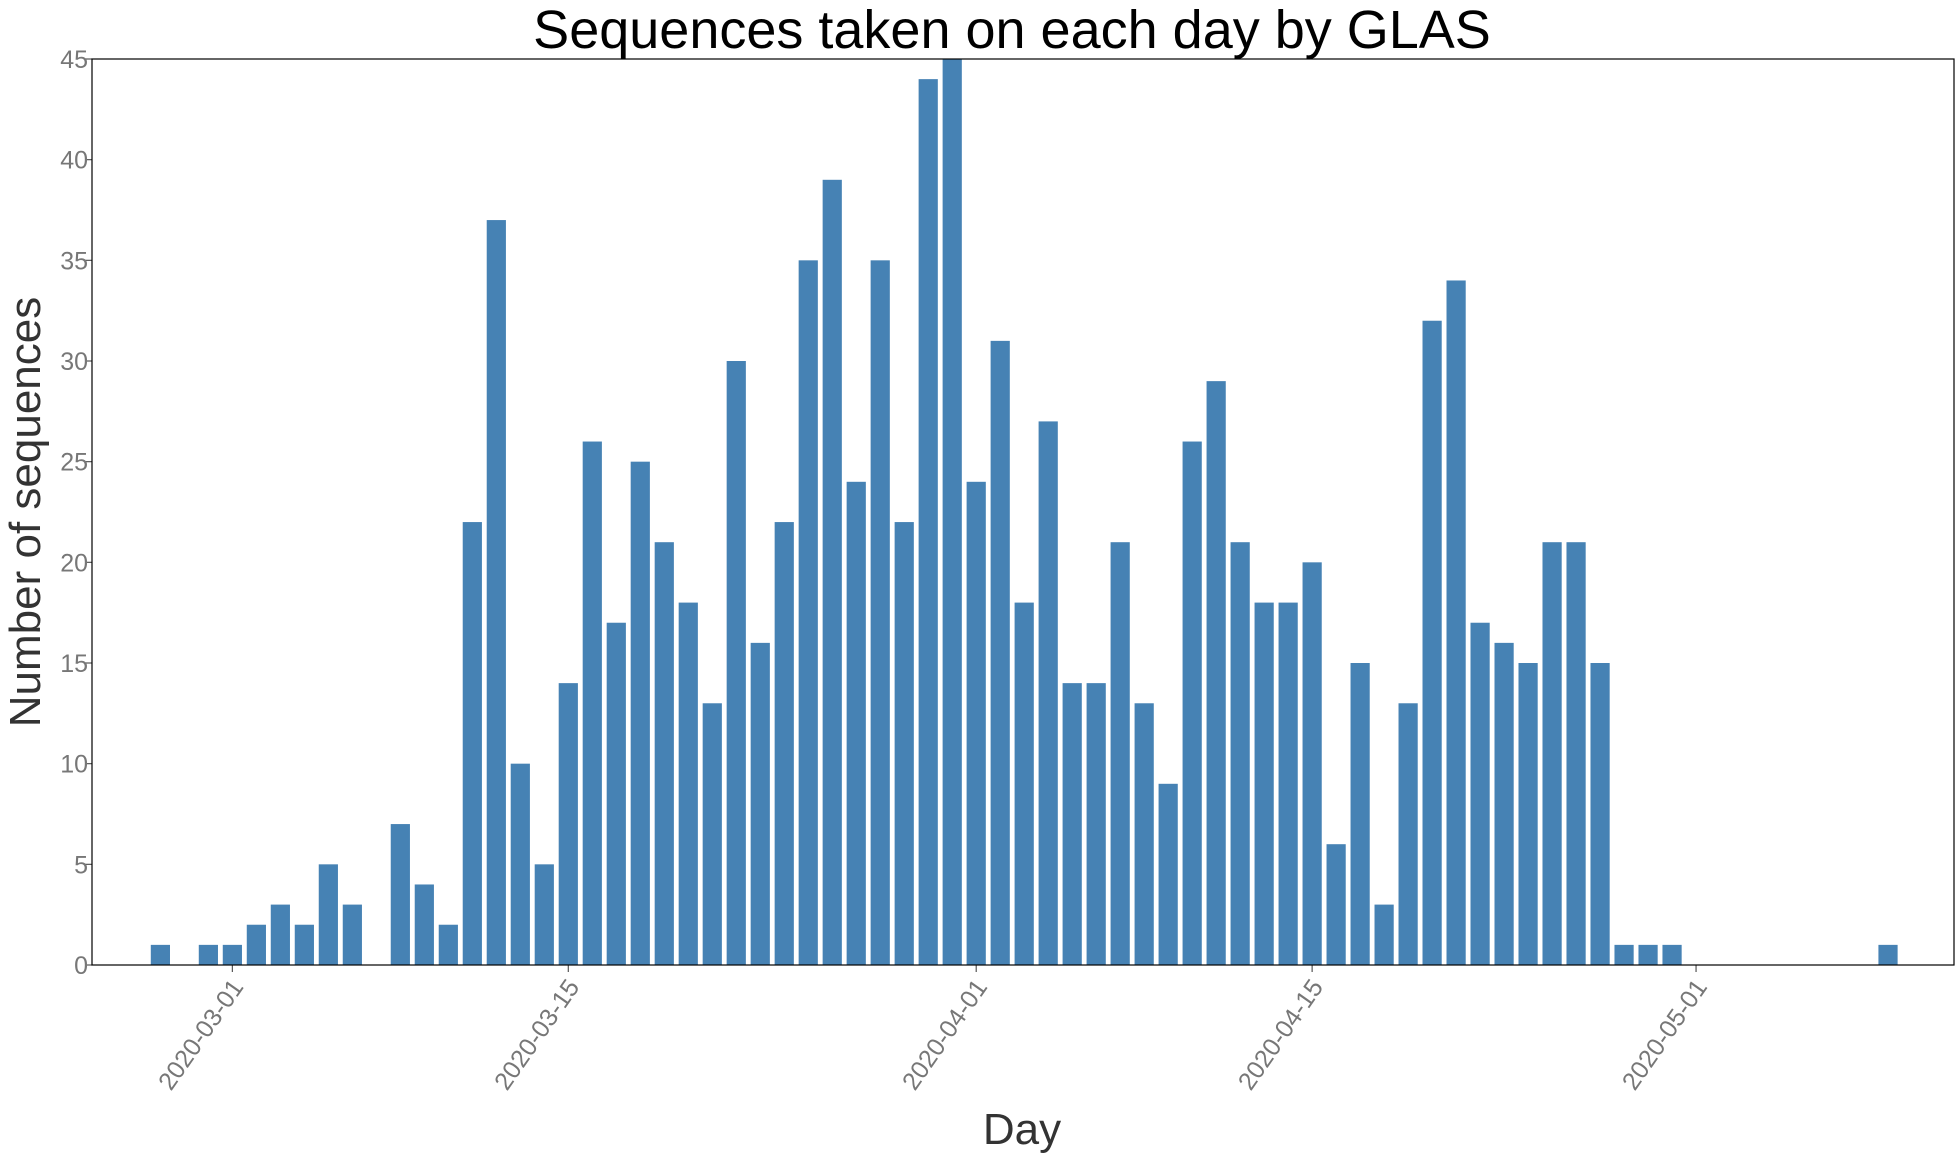 This screenshot has height=1157, width=1960. Describe the element at coordinates (1665, 1034) in the screenshot. I see `x-tick-label: 2020-05-01` at that location.